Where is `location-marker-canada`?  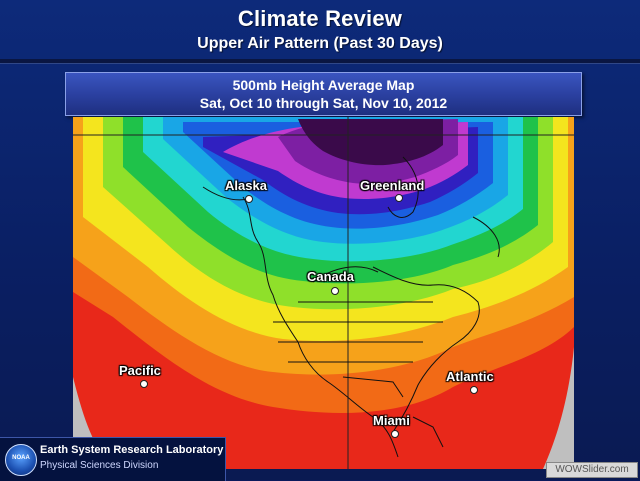 location-marker-canada is located at coordinates (335, 291).